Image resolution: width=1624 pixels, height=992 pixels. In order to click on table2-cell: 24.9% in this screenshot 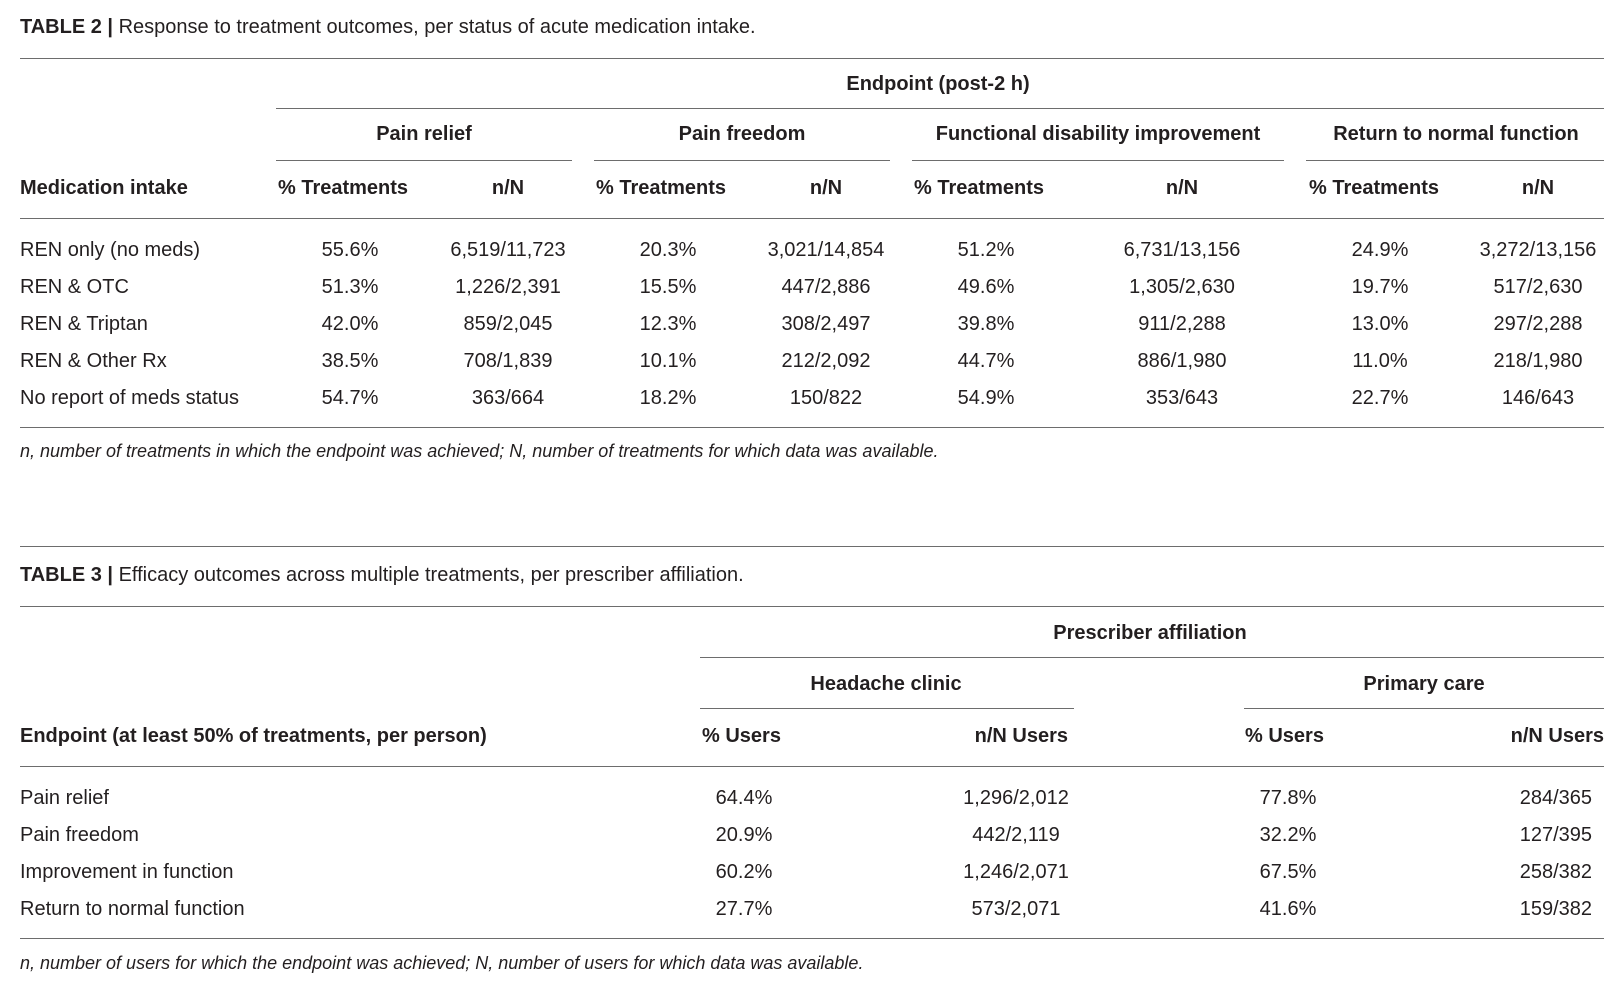, I will do `click(1380, 250)`.